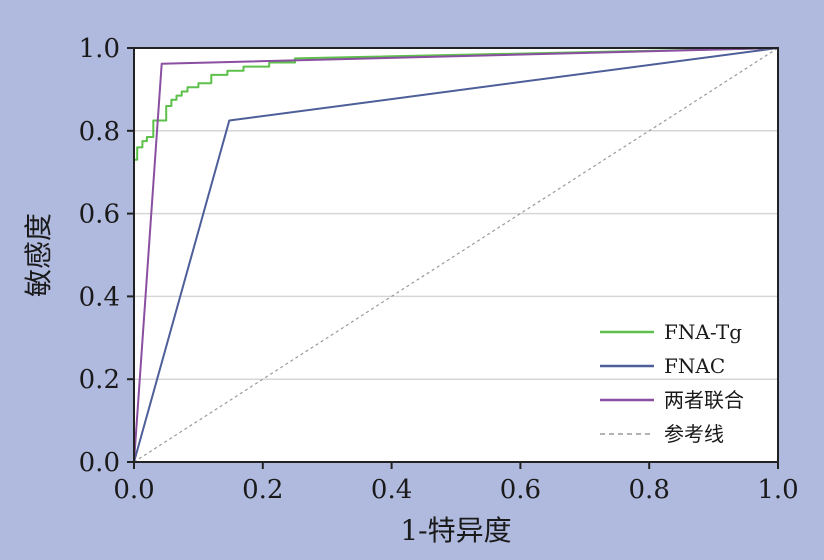 This screenshot has height=560, width=824. What do you see at coordinates (777, 490) in the screenshot?
I see `x-tick-label-5: 1.0` at bounding box center [777, 490].